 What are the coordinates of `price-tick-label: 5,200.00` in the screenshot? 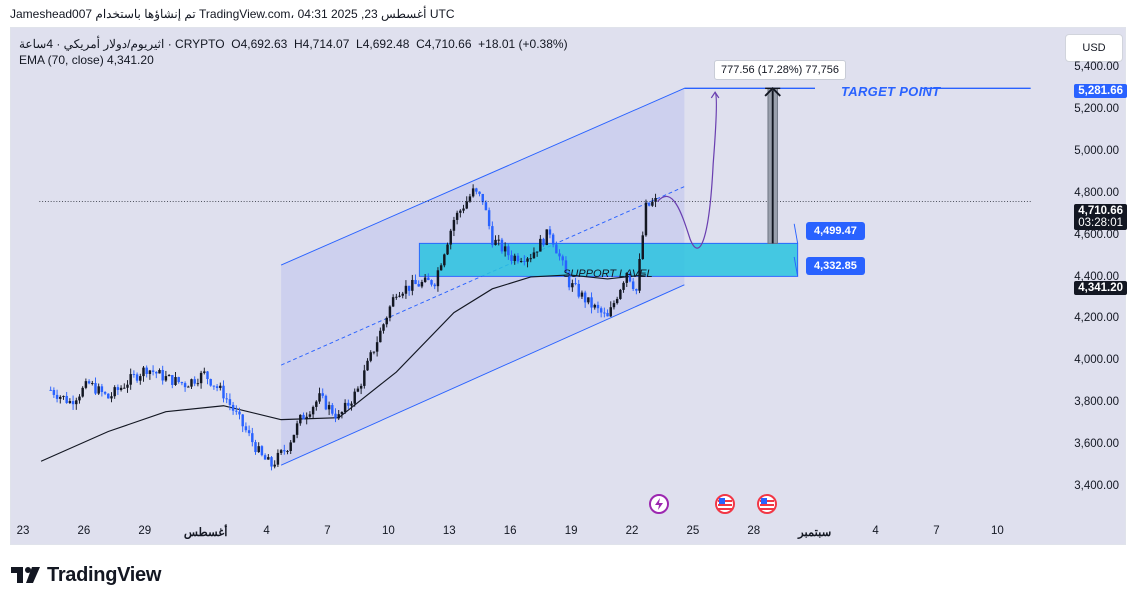 It's located at (1096, 108).